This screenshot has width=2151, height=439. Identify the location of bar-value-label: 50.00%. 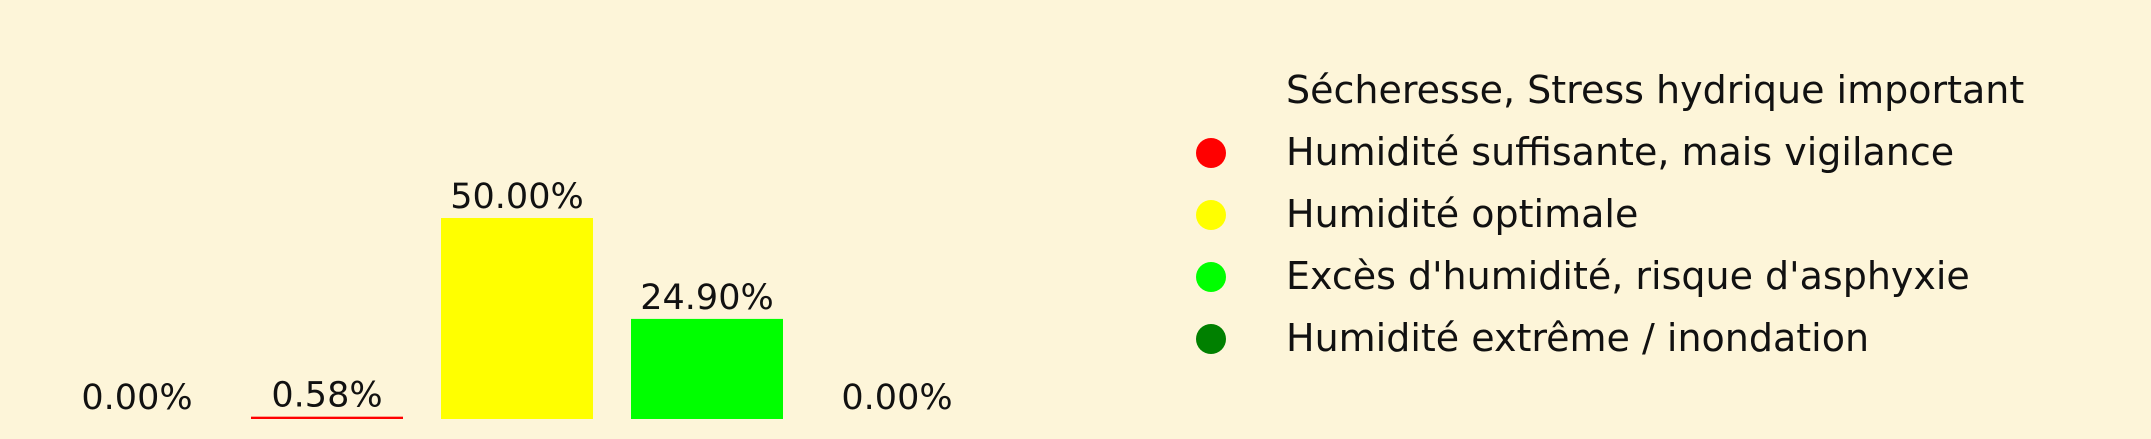
(516, 197).